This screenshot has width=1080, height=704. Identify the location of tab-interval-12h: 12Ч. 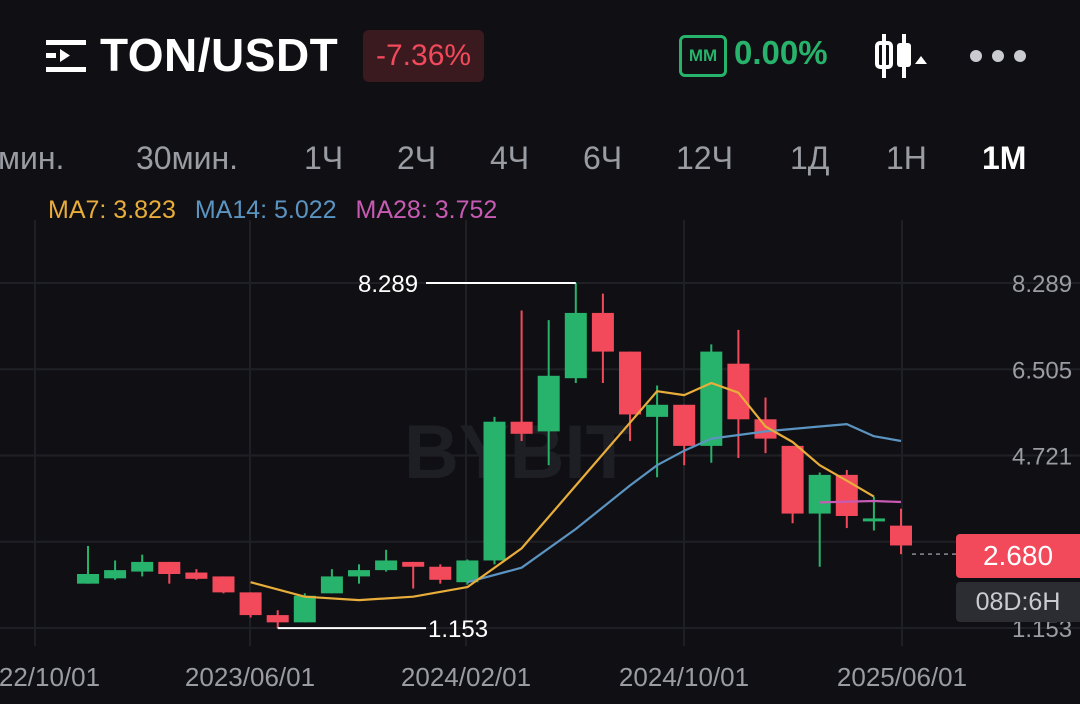
(704, 158).